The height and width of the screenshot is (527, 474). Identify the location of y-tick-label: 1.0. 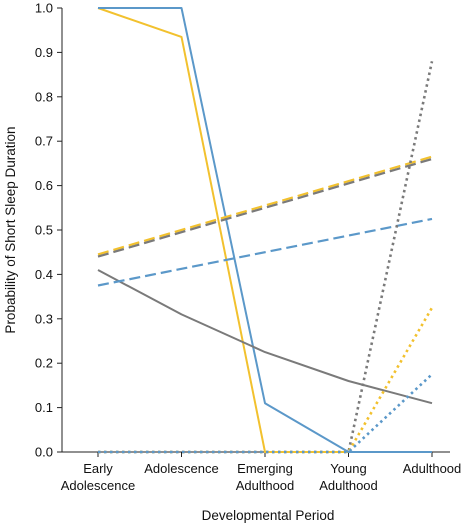
(44, 8).